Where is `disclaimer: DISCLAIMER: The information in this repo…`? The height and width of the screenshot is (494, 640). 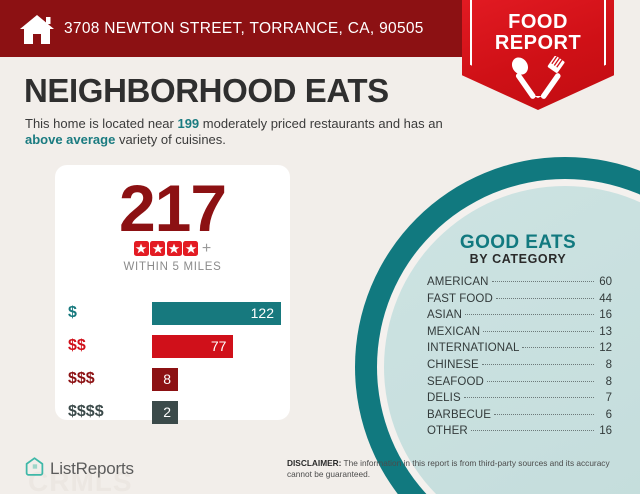
disclaimer: DISCLAIMER: The information in this repo… is located at coordinates (452, 468).